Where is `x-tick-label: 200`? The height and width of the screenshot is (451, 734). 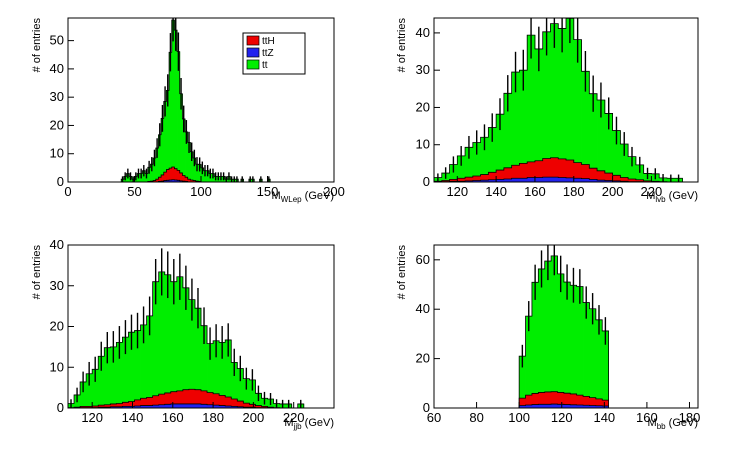
x-tick-label: 200 is located at coordinates (254, 417).